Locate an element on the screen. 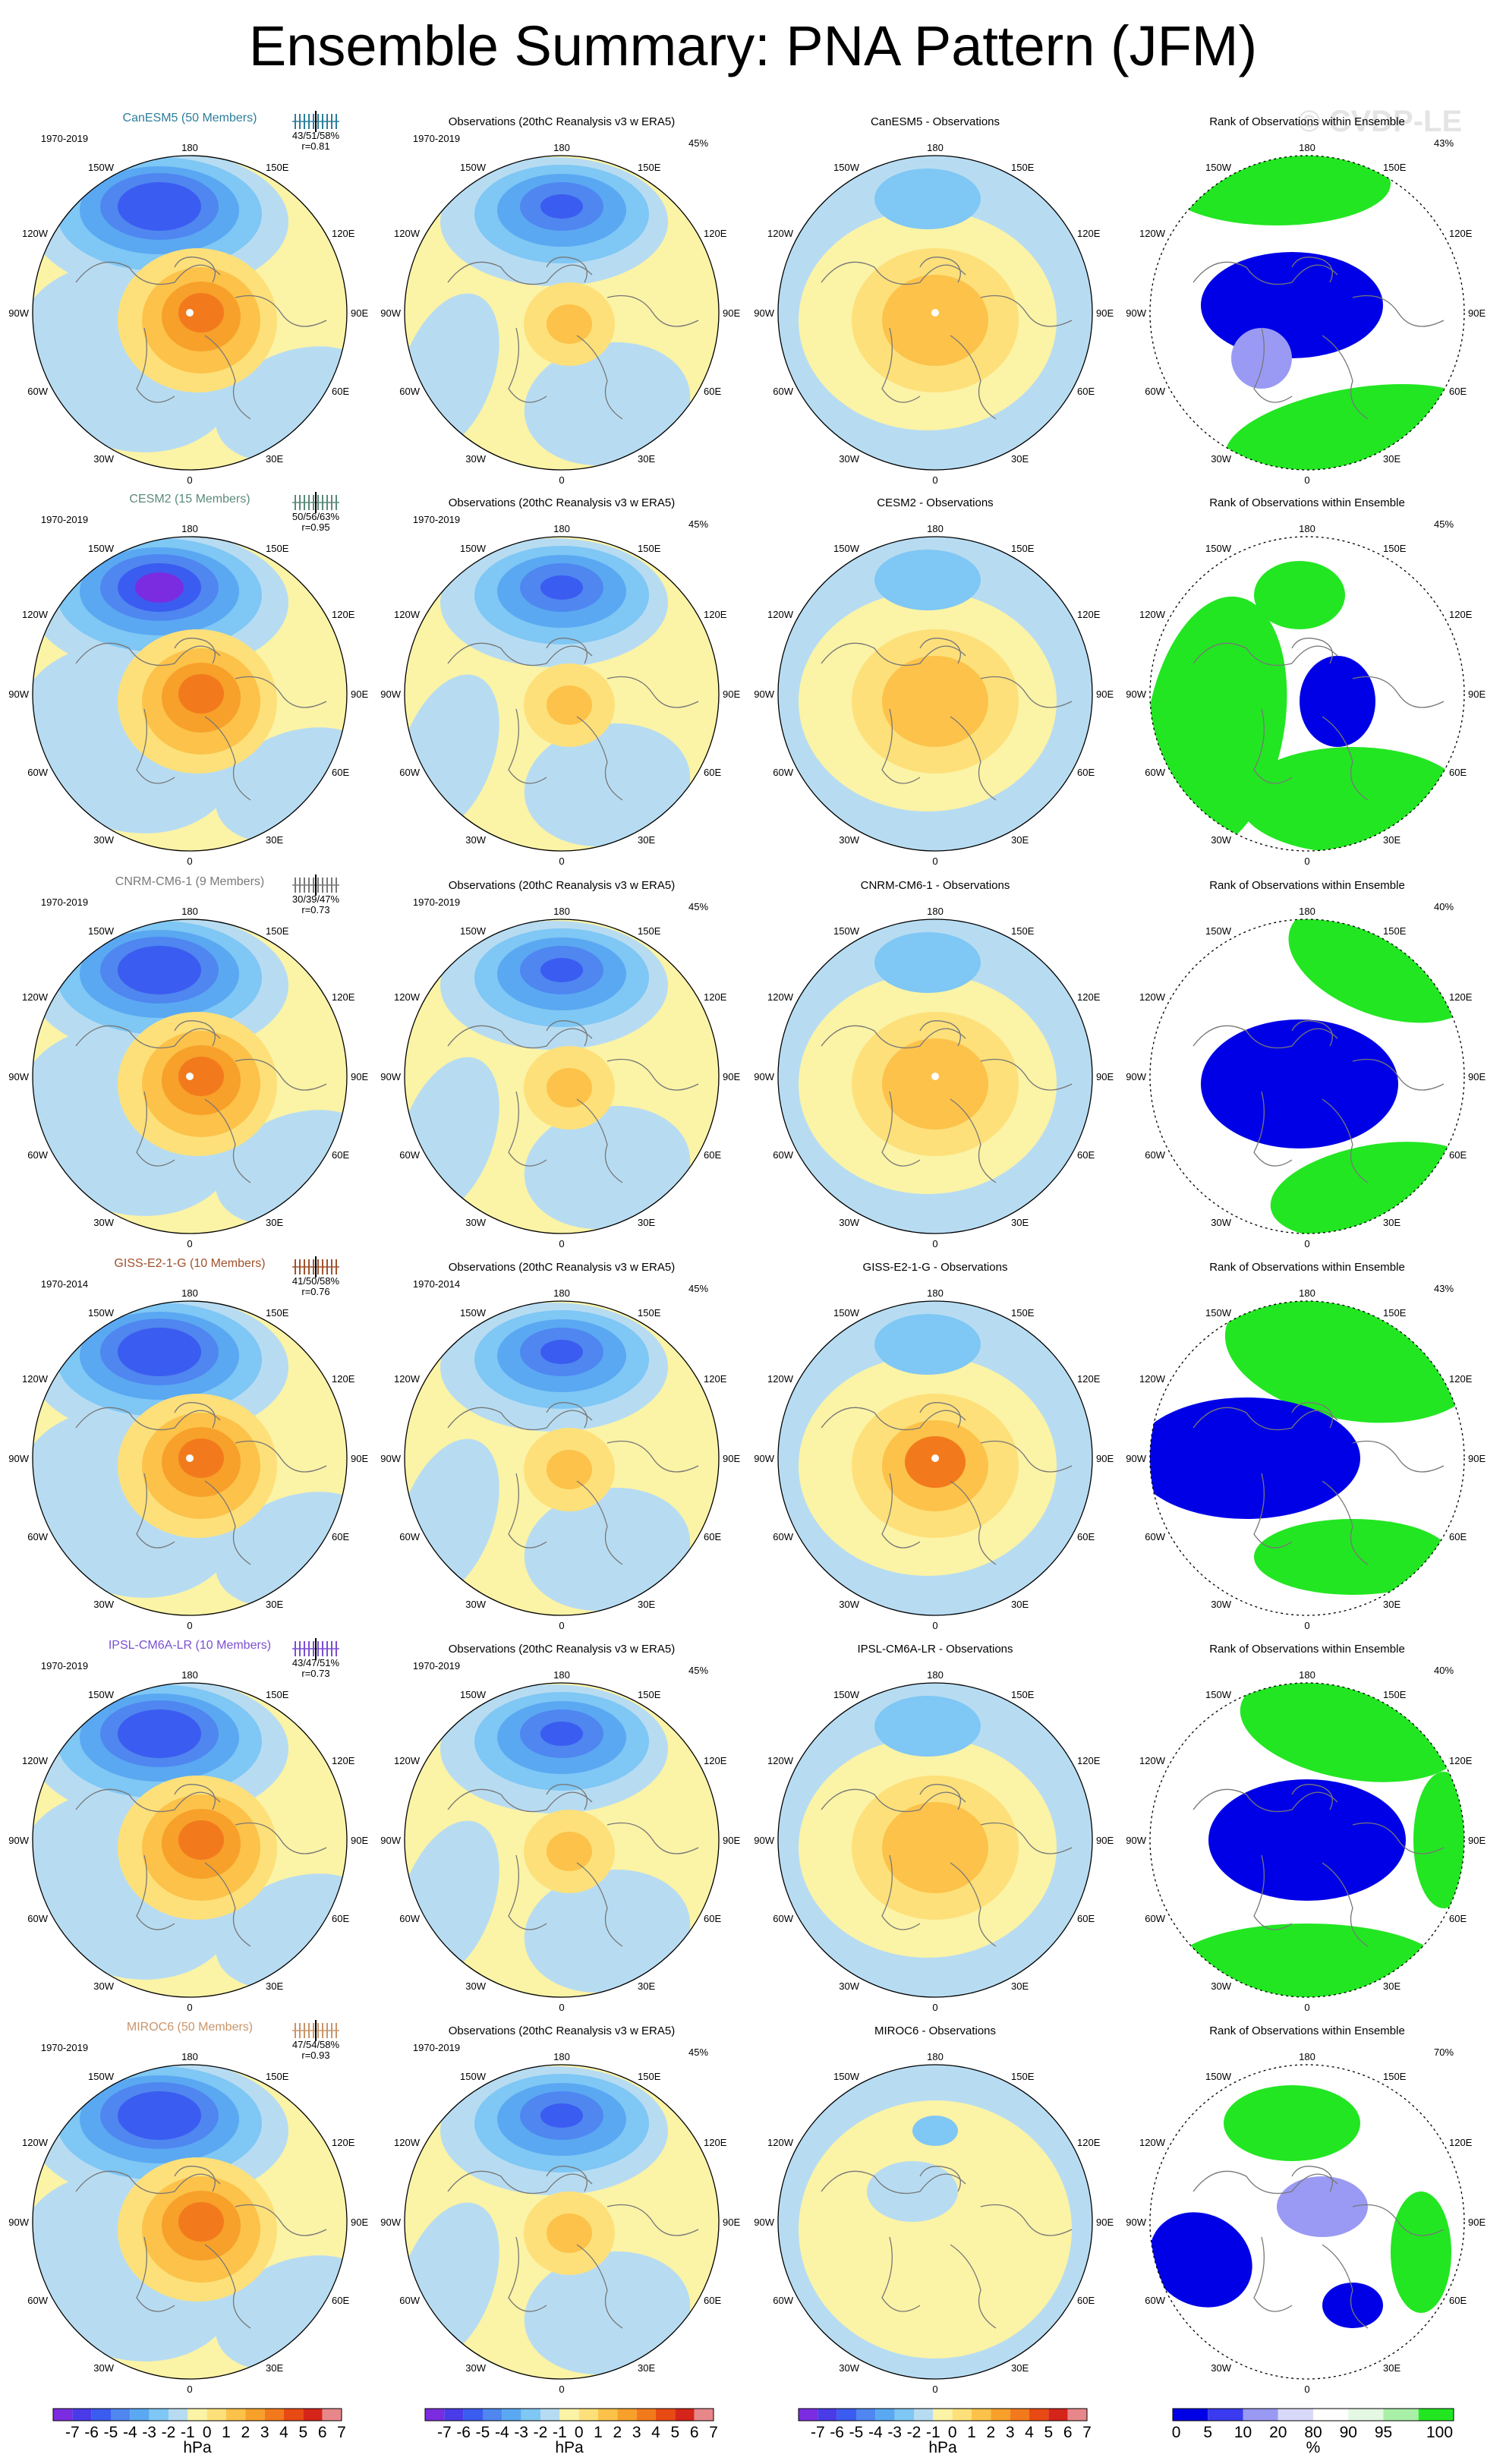 The height and width of the screenshot is (2464, 1506). lon-label-120e: 120E is located at coordinates (343, 2143).